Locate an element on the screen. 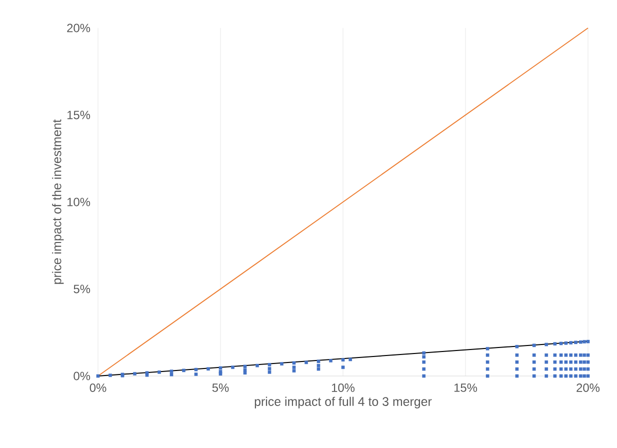  x-axis-title: price impact of full 4 to 3 merger is located at coordinates (343, 402).